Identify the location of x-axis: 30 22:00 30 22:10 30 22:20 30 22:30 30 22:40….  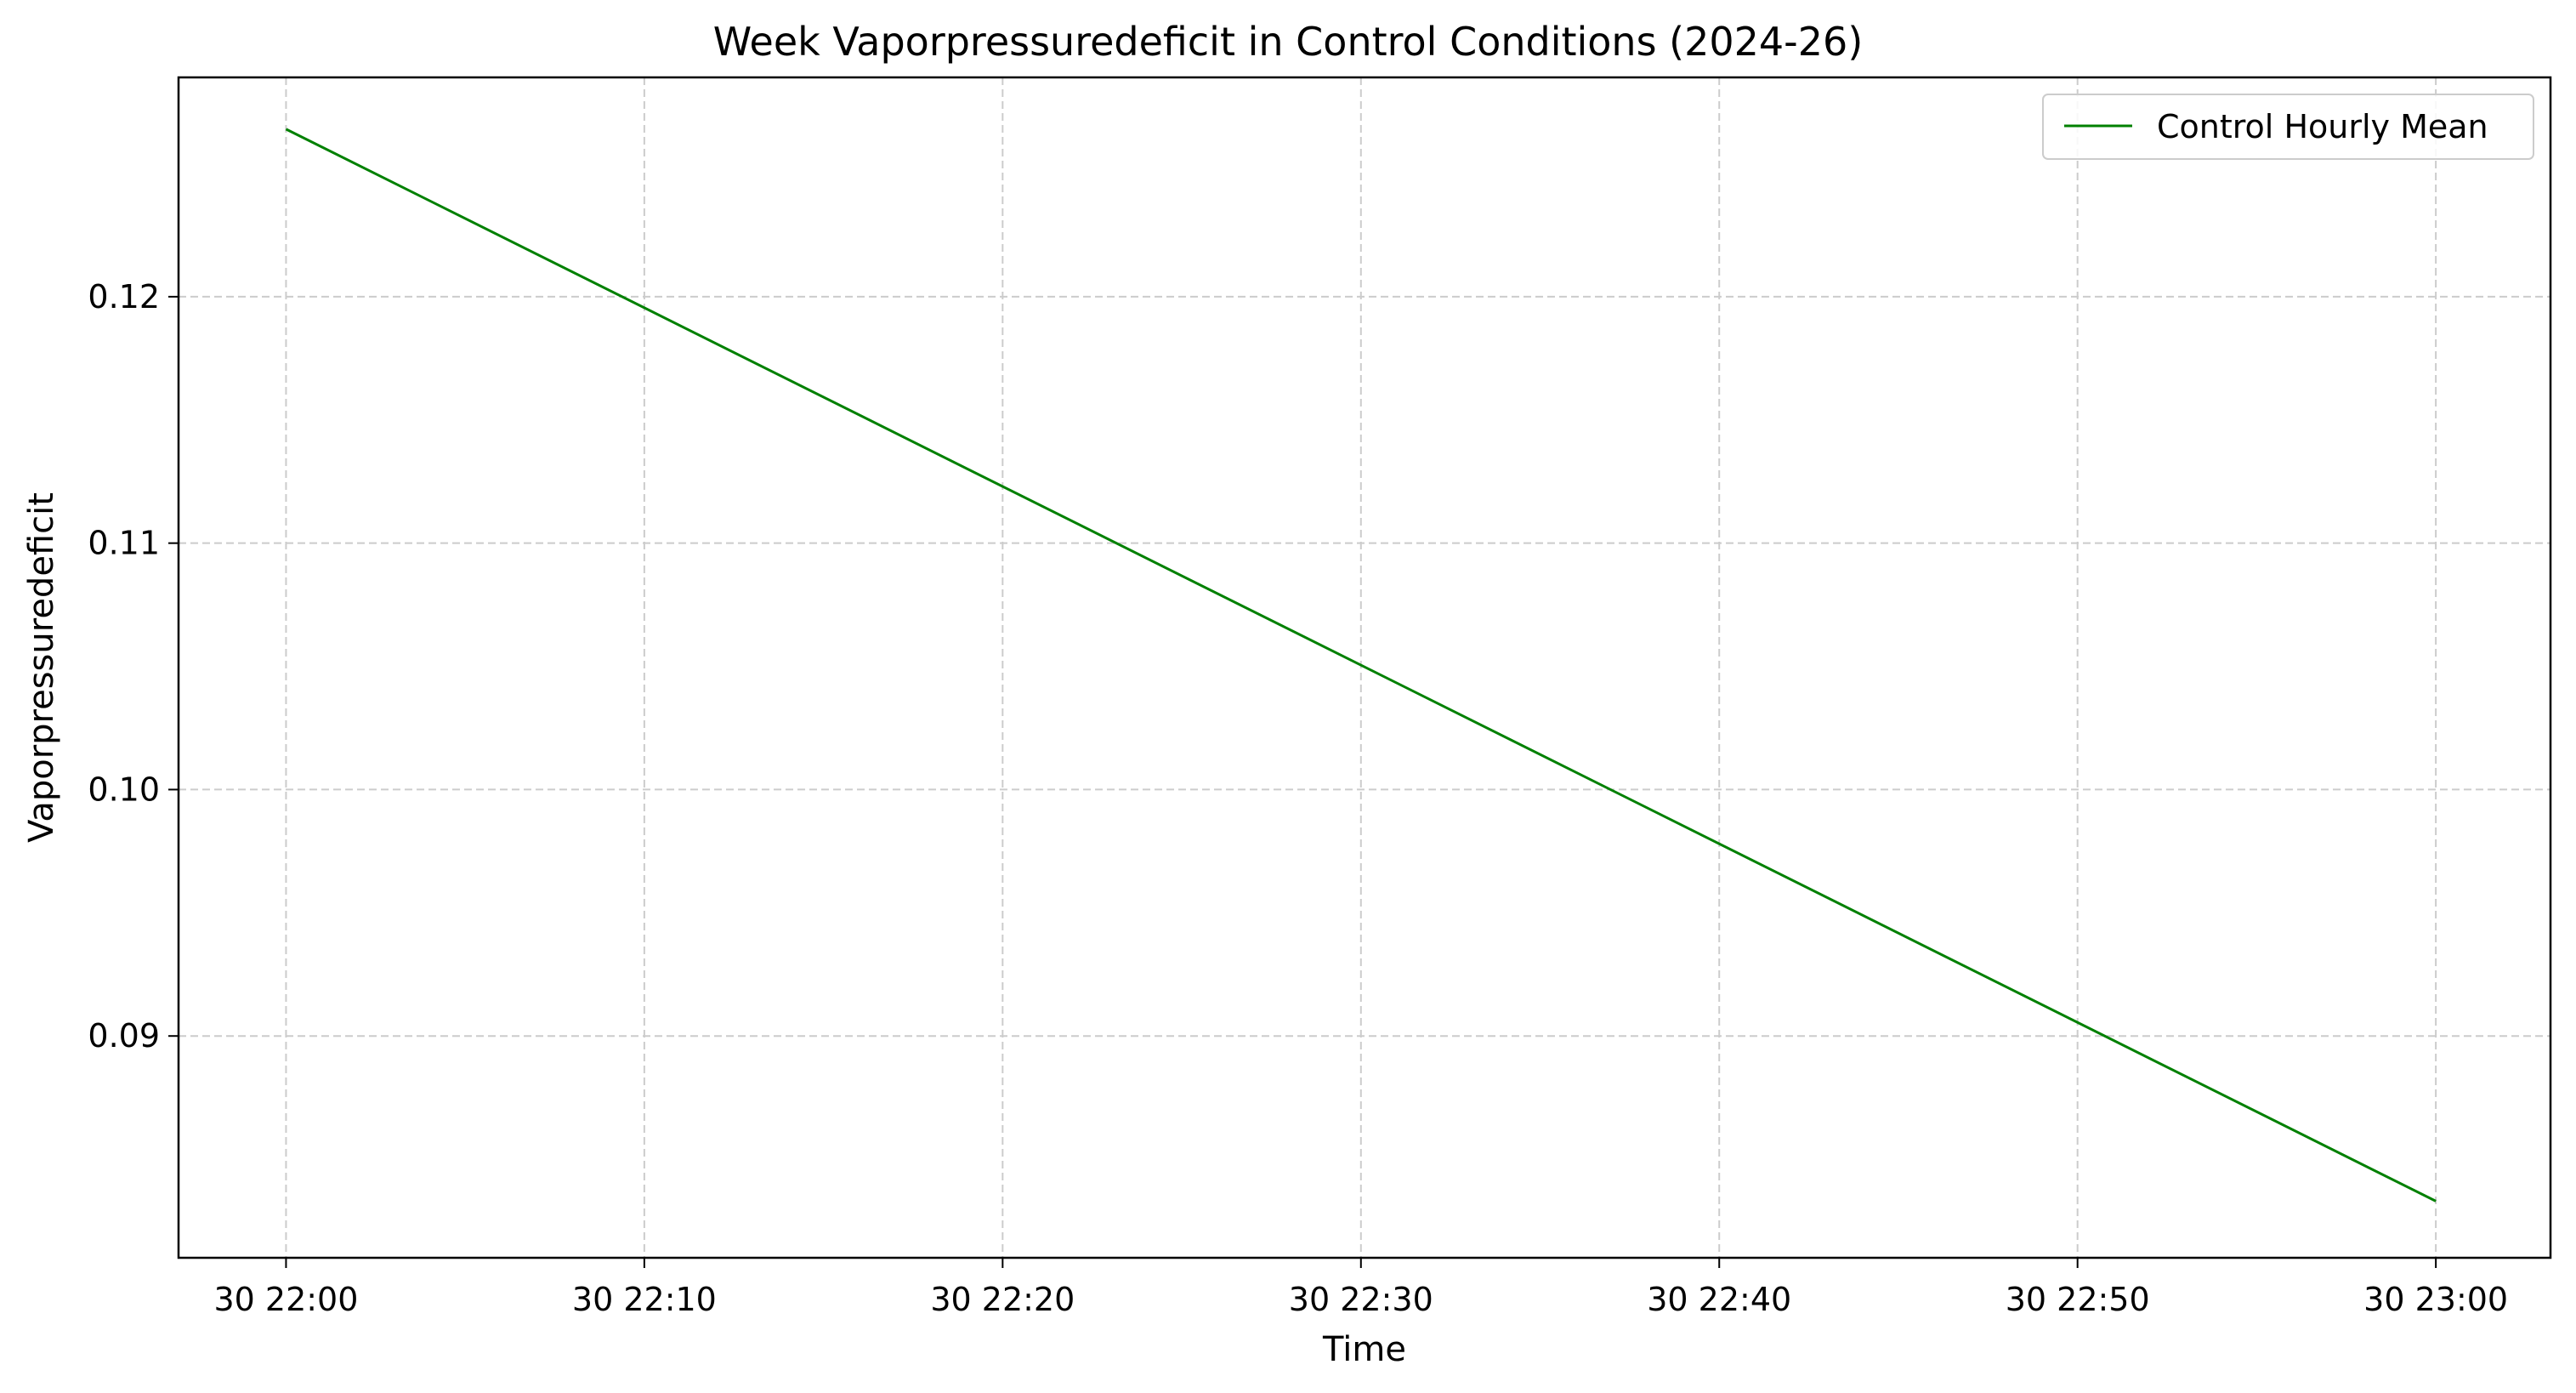
(1361, 1288).